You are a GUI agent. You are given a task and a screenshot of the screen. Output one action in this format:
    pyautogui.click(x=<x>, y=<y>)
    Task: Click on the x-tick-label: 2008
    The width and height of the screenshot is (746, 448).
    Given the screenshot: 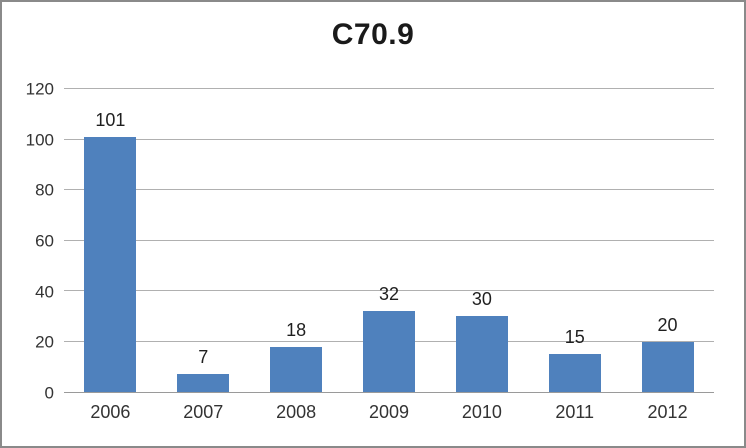 What is the action you would take?
    pyautogui.click(x=296, y=412)
    